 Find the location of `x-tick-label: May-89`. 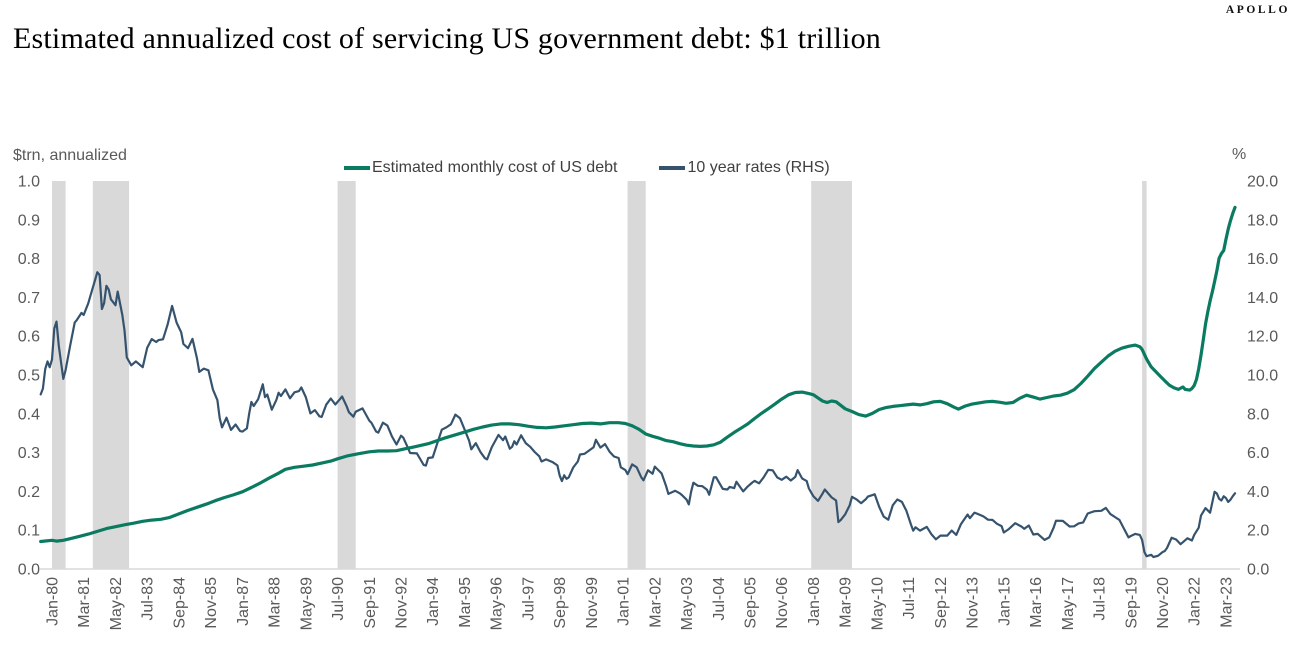

x-tick-label: May-89 is located at coordinates (306, 603).